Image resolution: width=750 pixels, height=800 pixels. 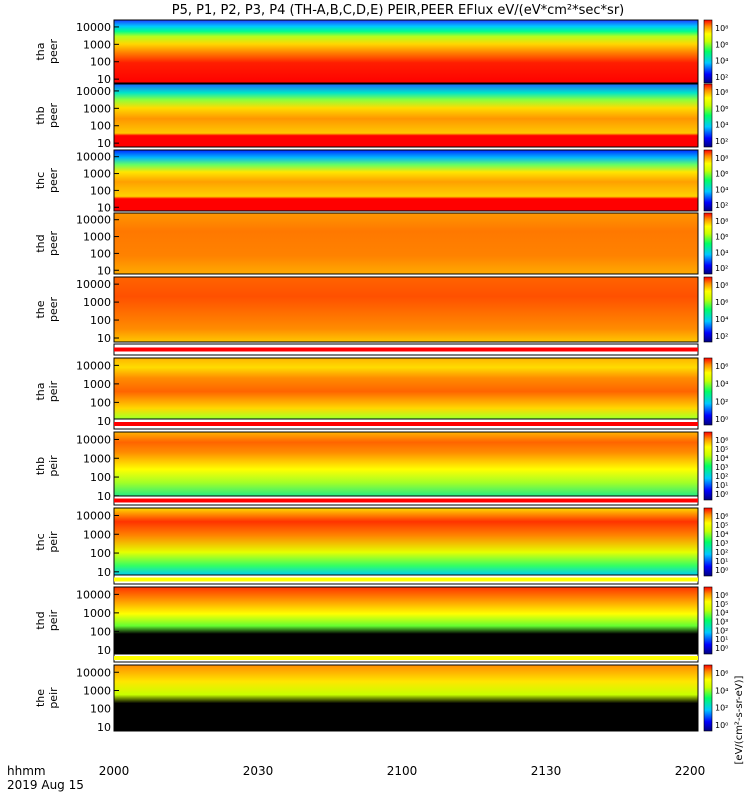 What do you see at coordinates (40, 51) in the screenshot?
I see `panel-probe-label: tha` at bounding box center [40, 51].